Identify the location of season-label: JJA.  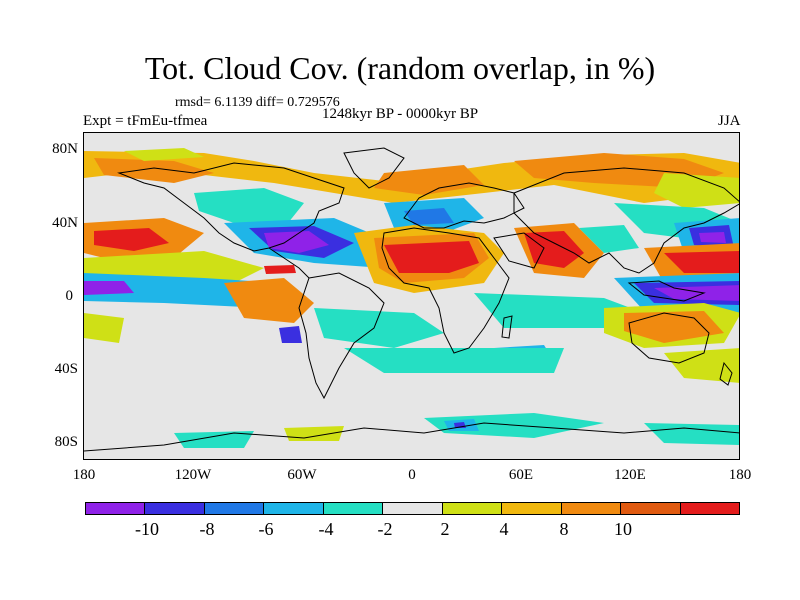
(729, 121).